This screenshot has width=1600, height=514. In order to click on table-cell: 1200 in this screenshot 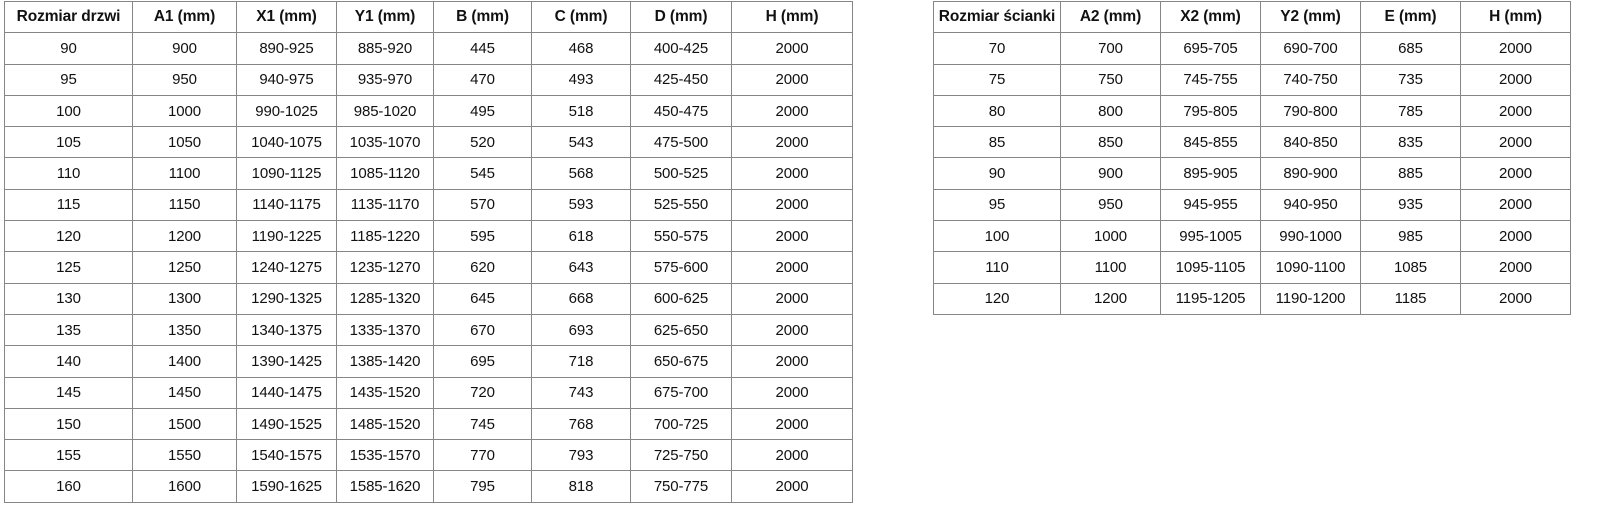, I will do `click(1110, 298)`.